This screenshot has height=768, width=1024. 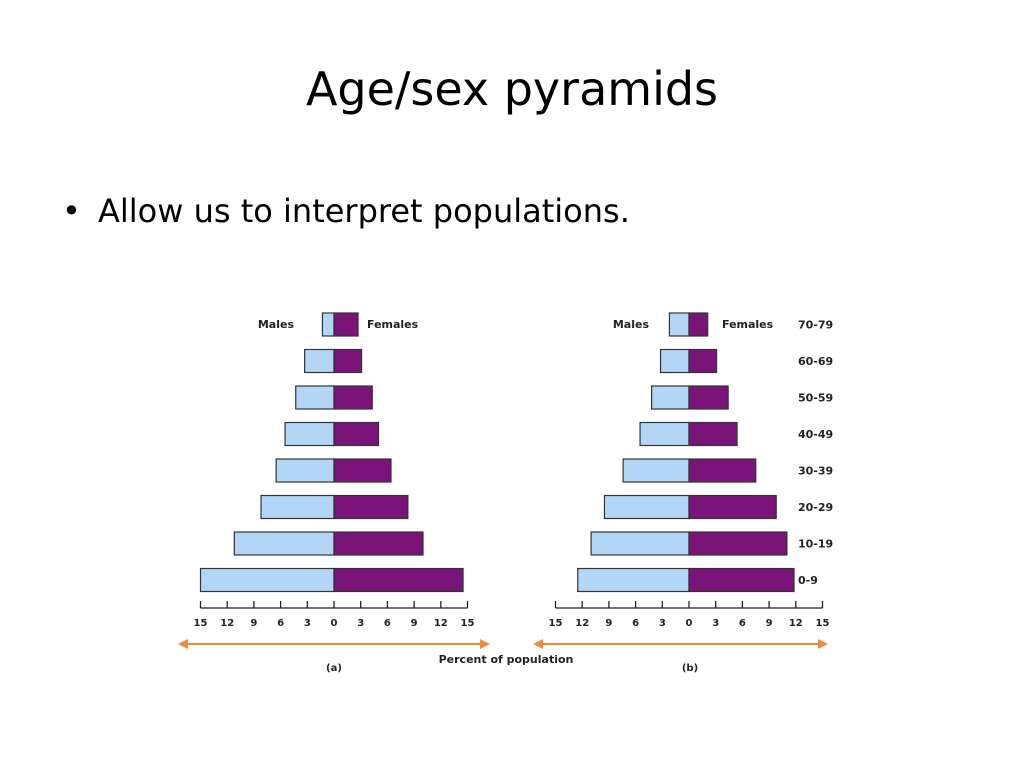 I want to click on slide-title: Age/sex pyramids, so click(x=512, y=89).